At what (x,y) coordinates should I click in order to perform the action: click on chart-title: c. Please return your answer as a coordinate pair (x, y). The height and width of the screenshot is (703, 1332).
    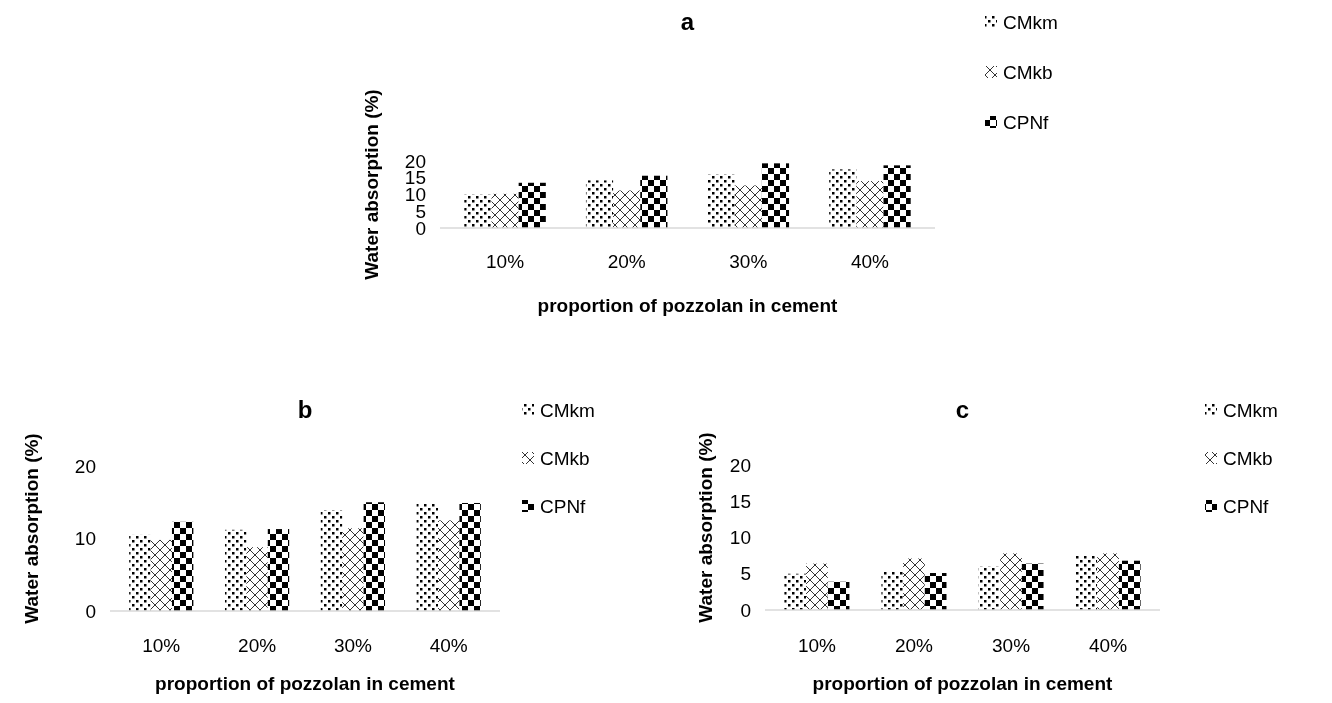
    Looking at the image, I should click on (962, 409).